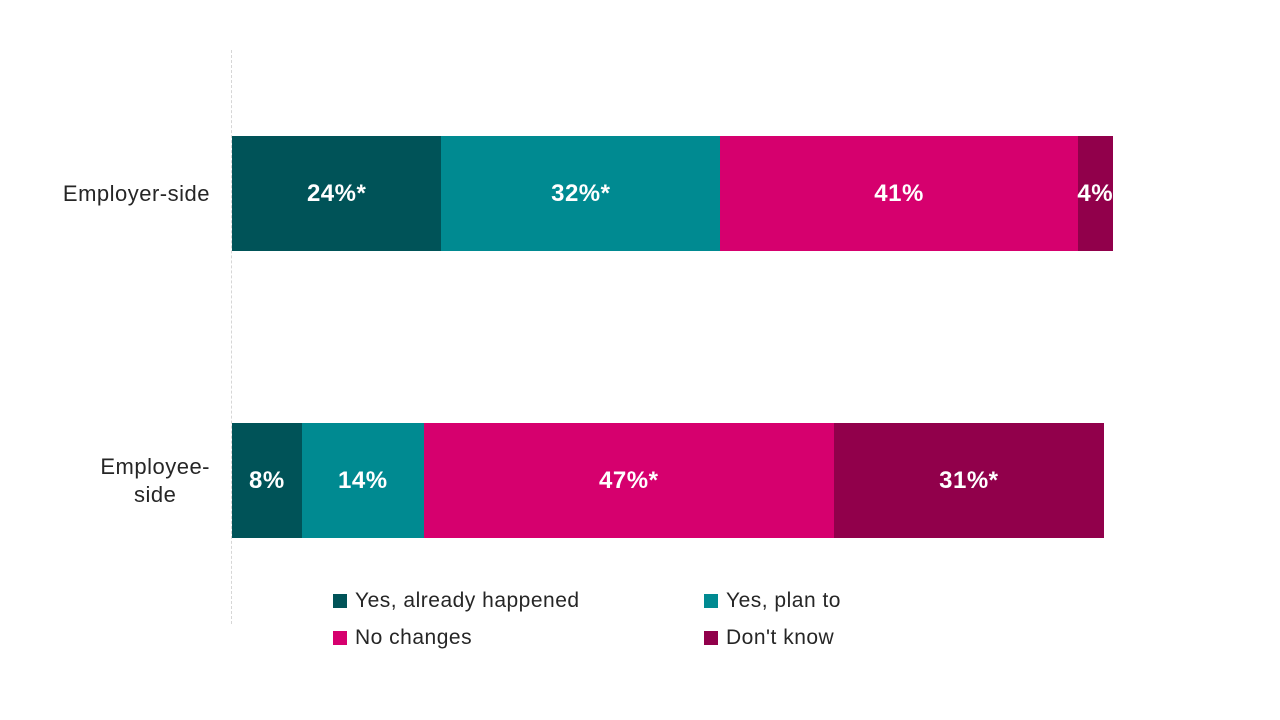  Describe the element at coordinates (783, 600) in the screenshot. I see `legend-label: Yes, plan to` at that location.